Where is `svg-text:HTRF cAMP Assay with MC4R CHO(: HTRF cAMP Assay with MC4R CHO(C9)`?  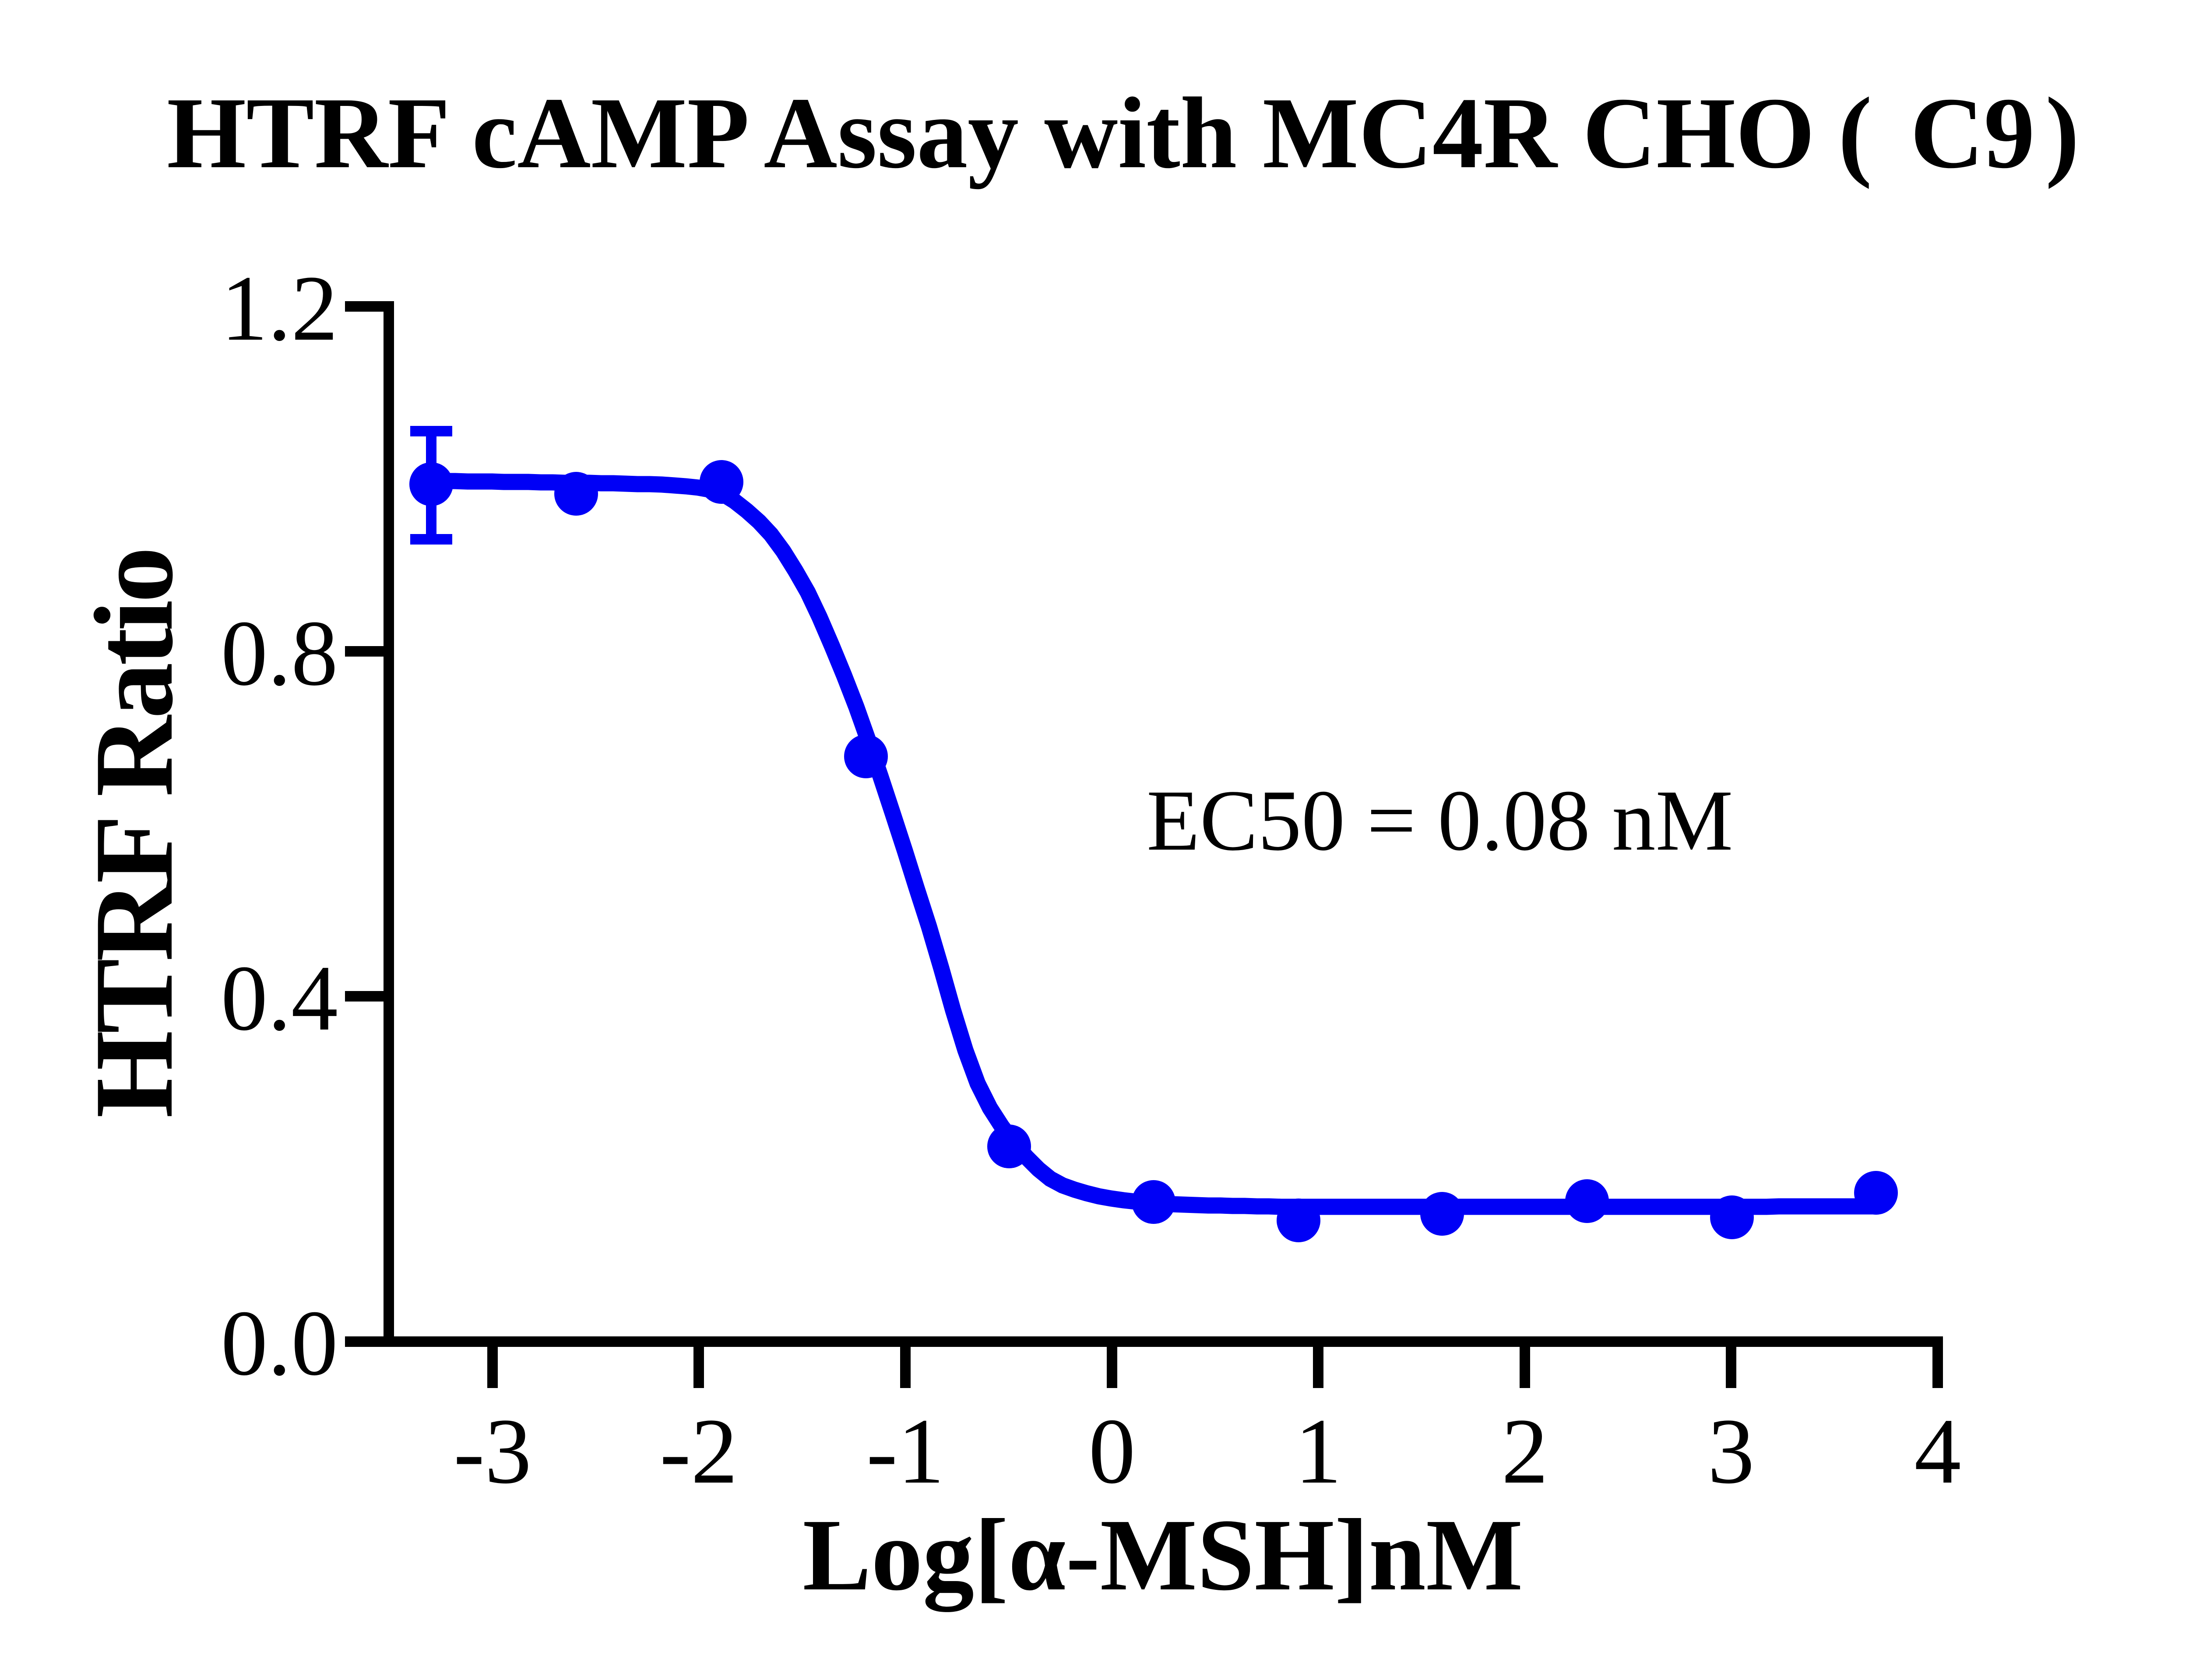
svg-text:HTRF cAMP Assay with MC4R CHO(: HTRF cAMP Assay with MC4R CHO(C9) is located at coordinates (1123, 133).